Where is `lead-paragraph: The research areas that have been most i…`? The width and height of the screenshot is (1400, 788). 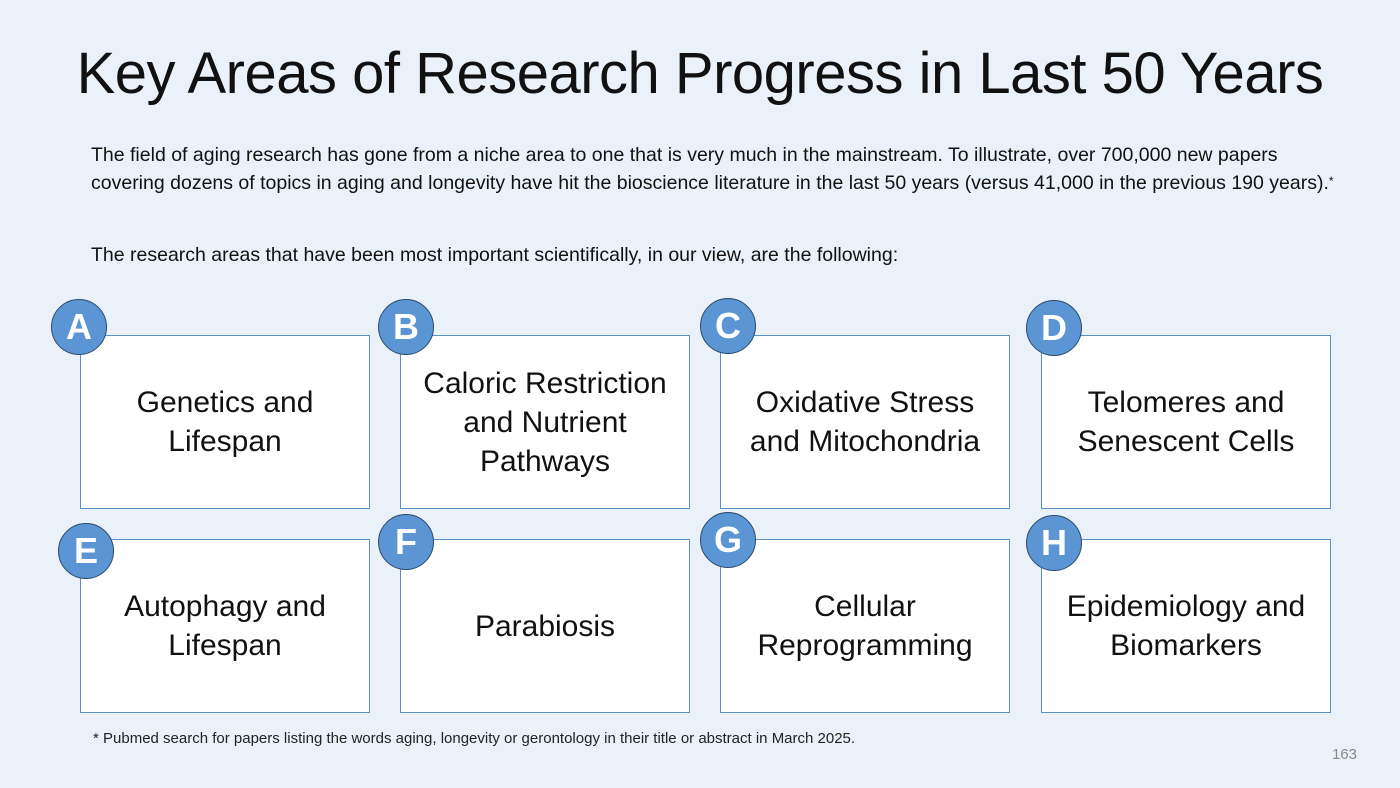
lead-paragraph: The research areas that have been most i… is located at coordinates (495, 255).